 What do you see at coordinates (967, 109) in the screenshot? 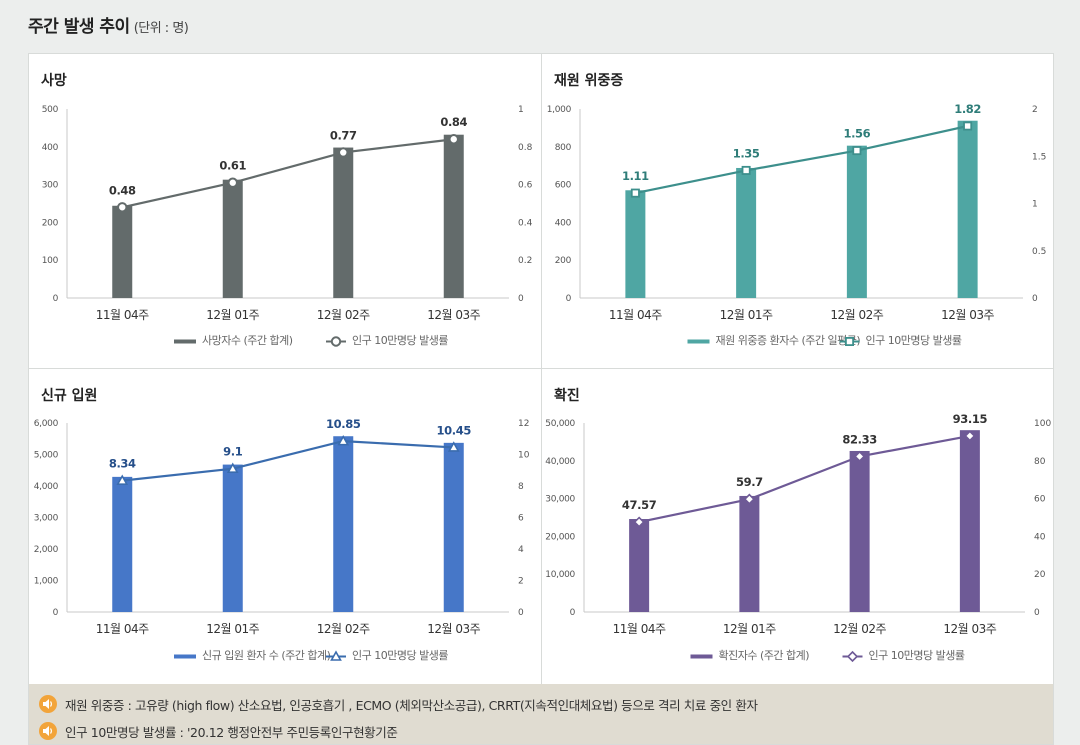
I see `rate-data-label: 1.82` at bounding box center [967, 109].